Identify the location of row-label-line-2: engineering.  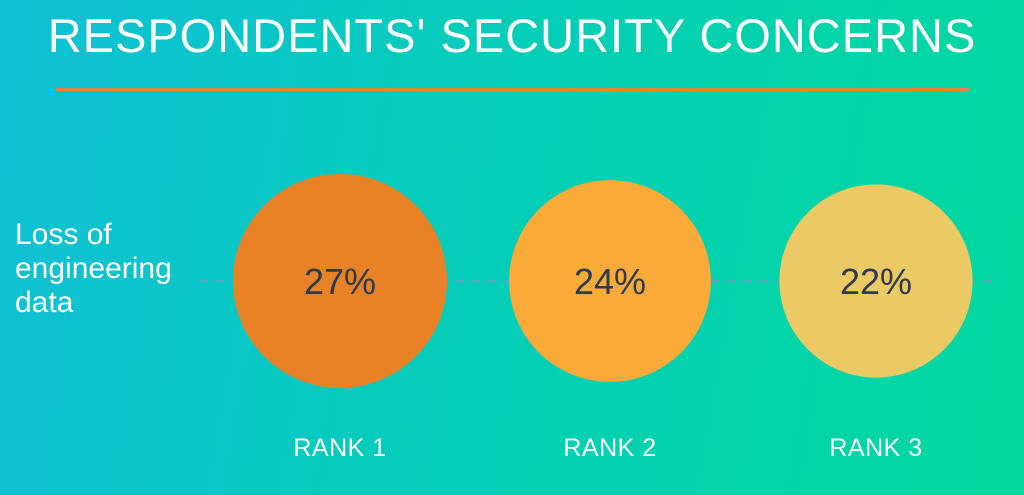
(93, 268).